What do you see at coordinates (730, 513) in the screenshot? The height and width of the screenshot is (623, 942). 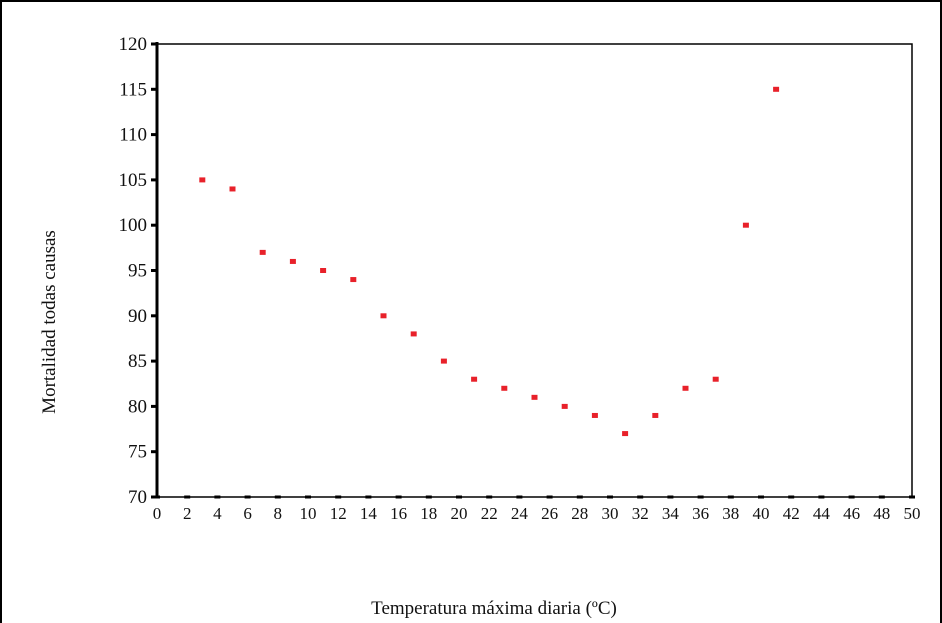 I see `x-tick-label: 38` at bounding box center [730, 513].